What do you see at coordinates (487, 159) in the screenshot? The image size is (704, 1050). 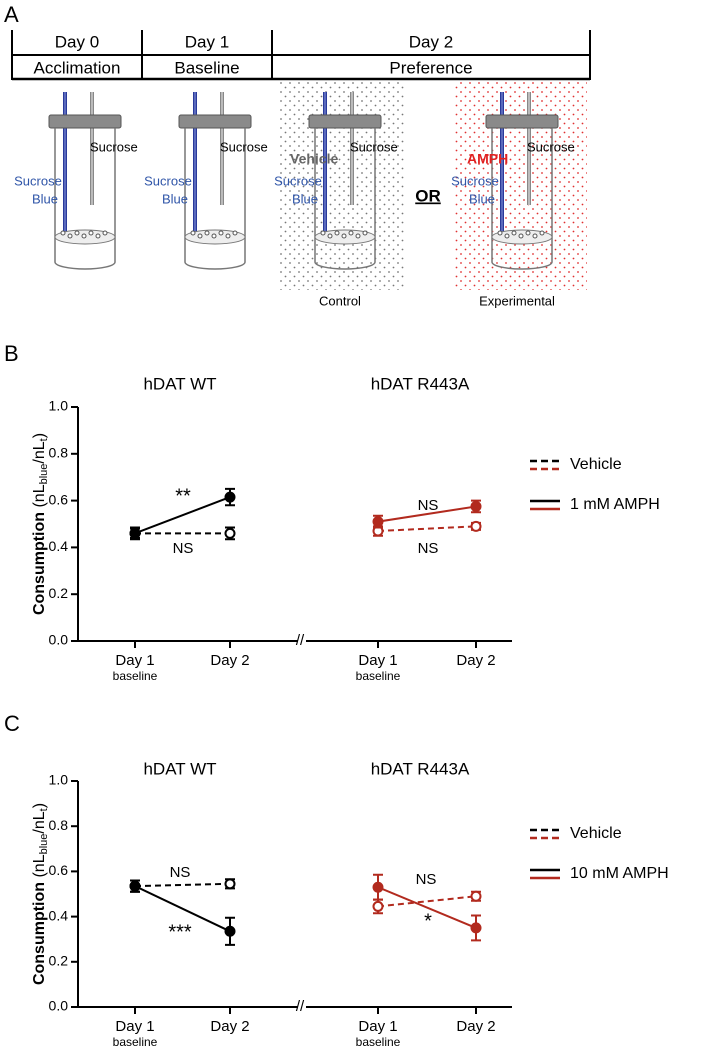 I see `treatment-label: AMPH` at bounding box center [487, 159].